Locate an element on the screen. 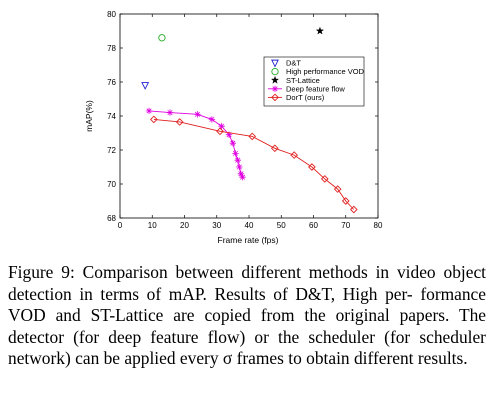 The image size is (493, 403). caption-line: obtain different results. is located at coordinates (387, 358).